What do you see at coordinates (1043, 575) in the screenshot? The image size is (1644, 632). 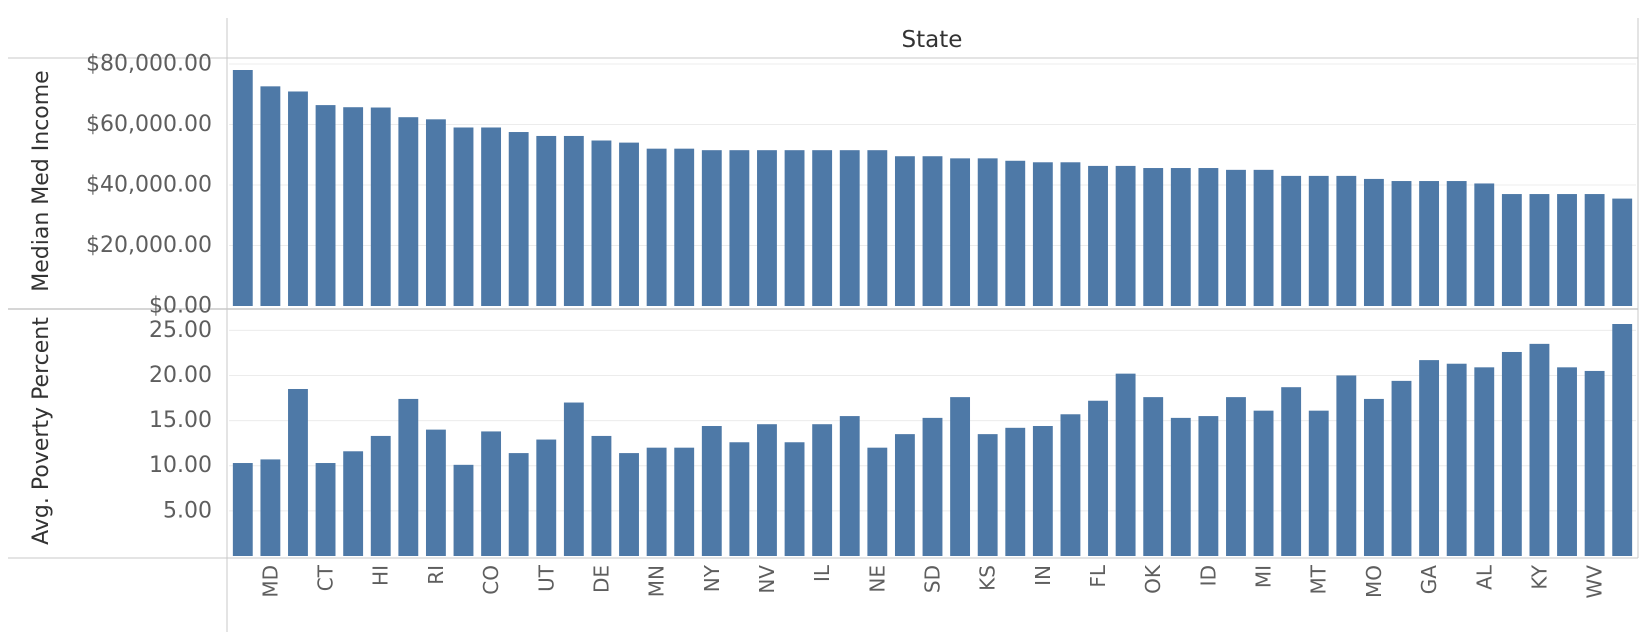 I see `x-tick-label: IN` at bounding box center [1043, 575].